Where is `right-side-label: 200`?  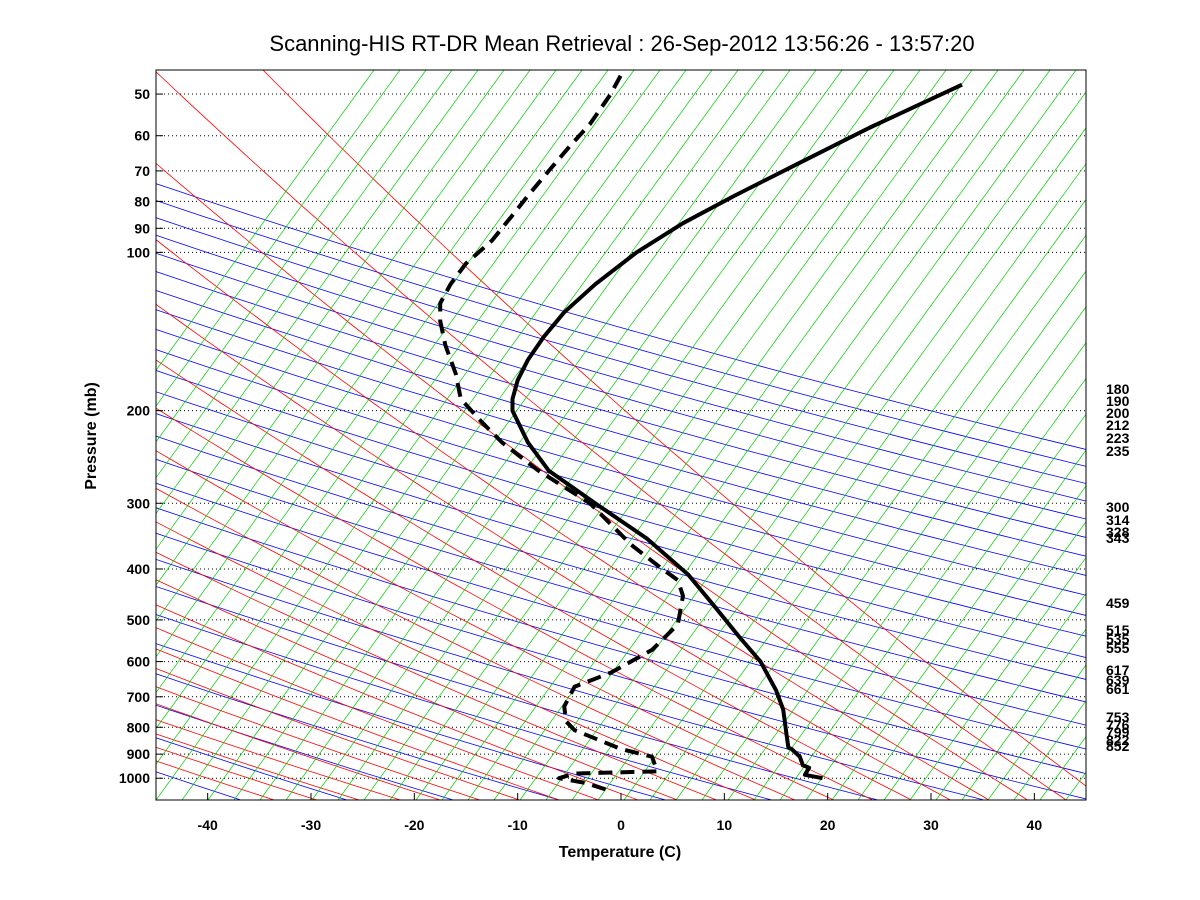
right-side-label: 200 is located at coordinates (1118, 413).